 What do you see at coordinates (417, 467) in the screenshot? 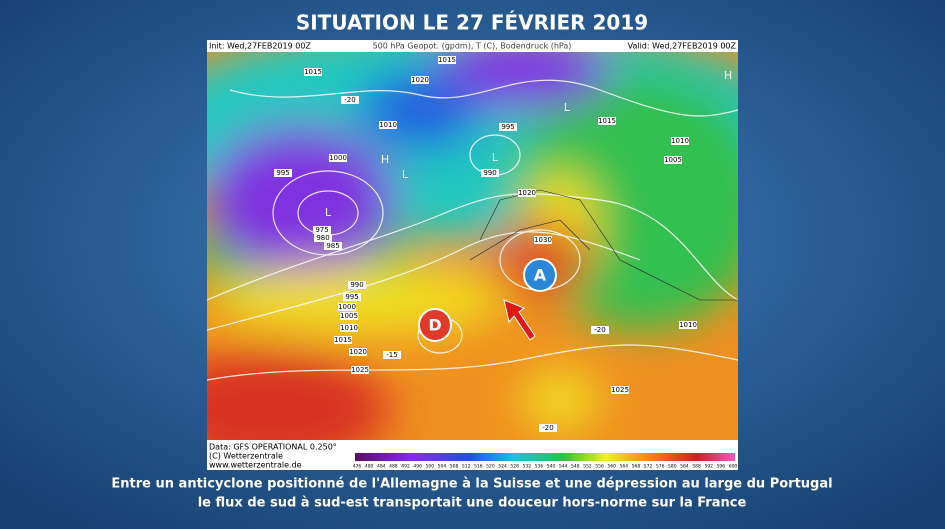
I see `scale-label: 496` at bounding box center [417, 467].